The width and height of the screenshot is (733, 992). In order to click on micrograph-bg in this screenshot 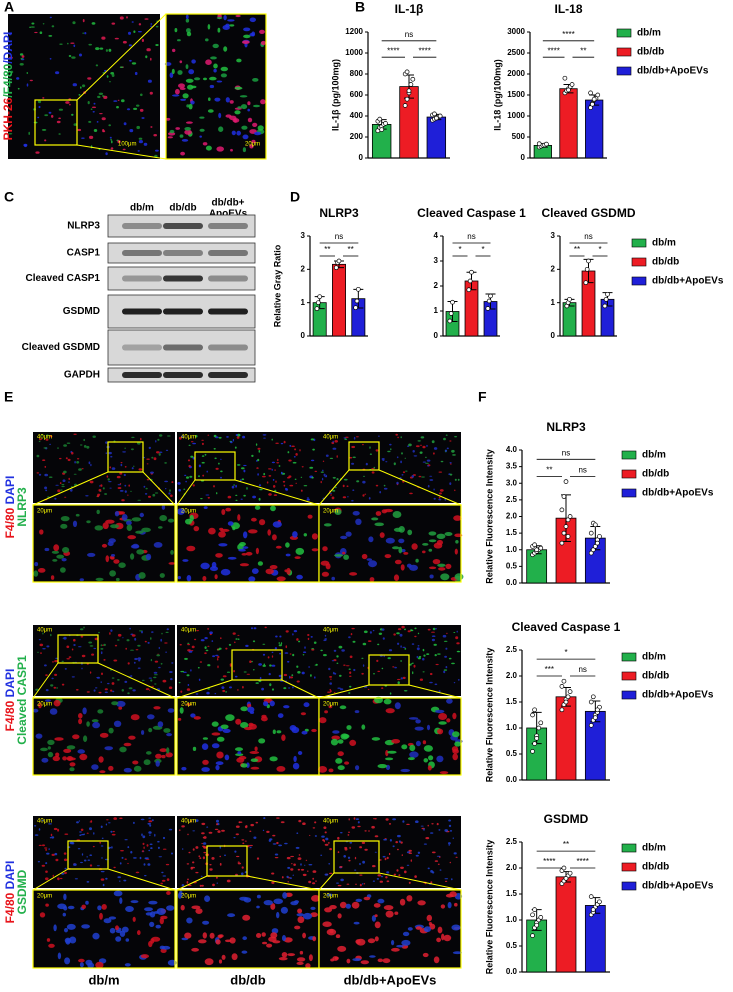, I will do `click(104, 467)`.